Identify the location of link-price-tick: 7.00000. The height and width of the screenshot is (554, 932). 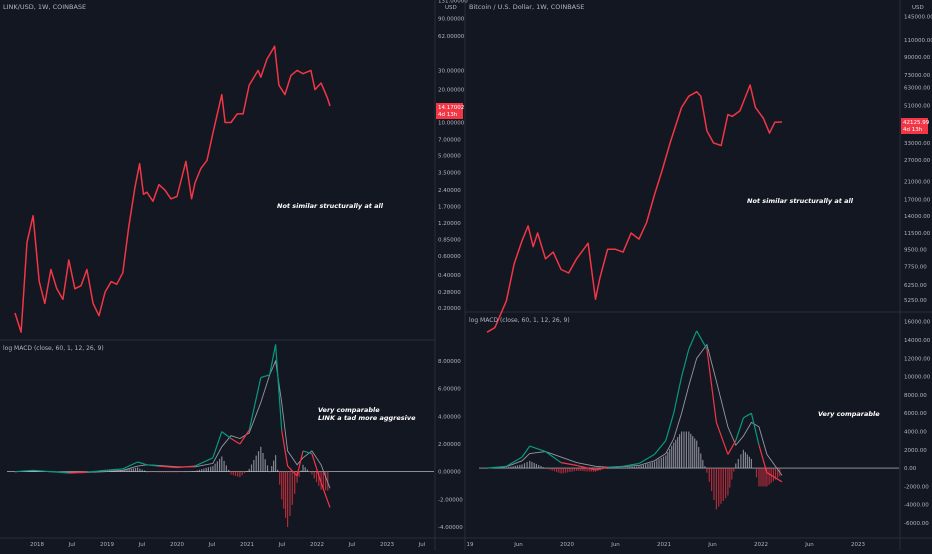
(449, 140).